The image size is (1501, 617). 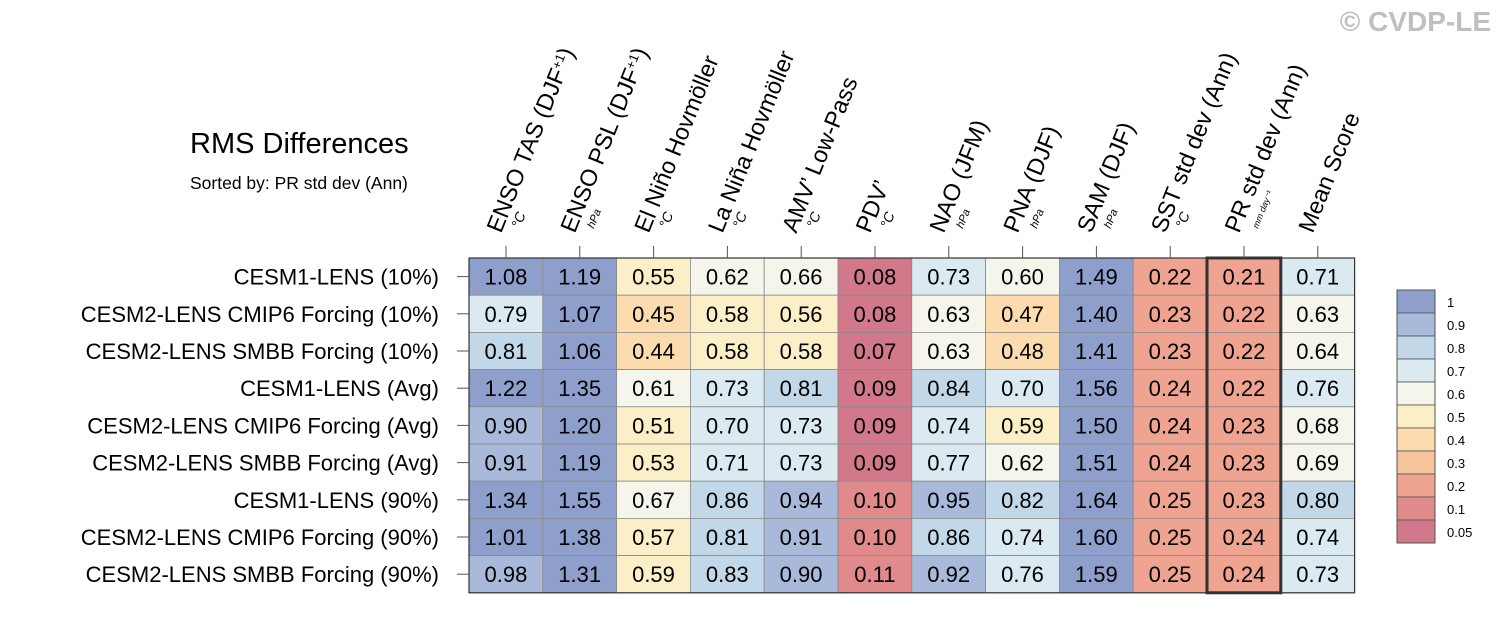 What do you see at coordinates (874, 574) in the screenshot?
I see `cell-value-label: 0.11` at bounding box center [874, 574].